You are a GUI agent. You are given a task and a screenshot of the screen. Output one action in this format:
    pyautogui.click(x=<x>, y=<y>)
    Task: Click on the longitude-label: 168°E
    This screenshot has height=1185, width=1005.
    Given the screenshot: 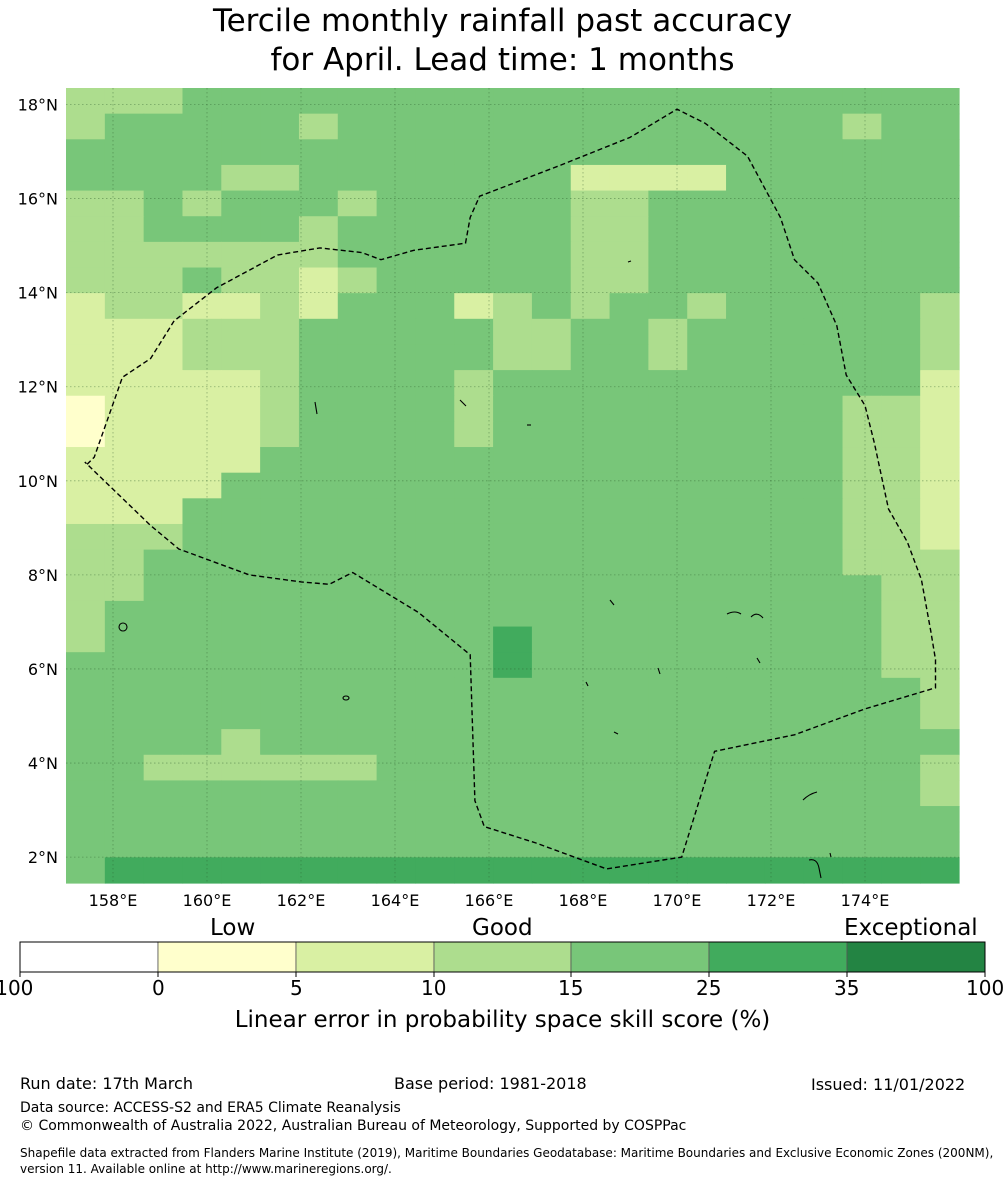 What is the action you would take?
    pyautogui.click(x=583, y=900)
    